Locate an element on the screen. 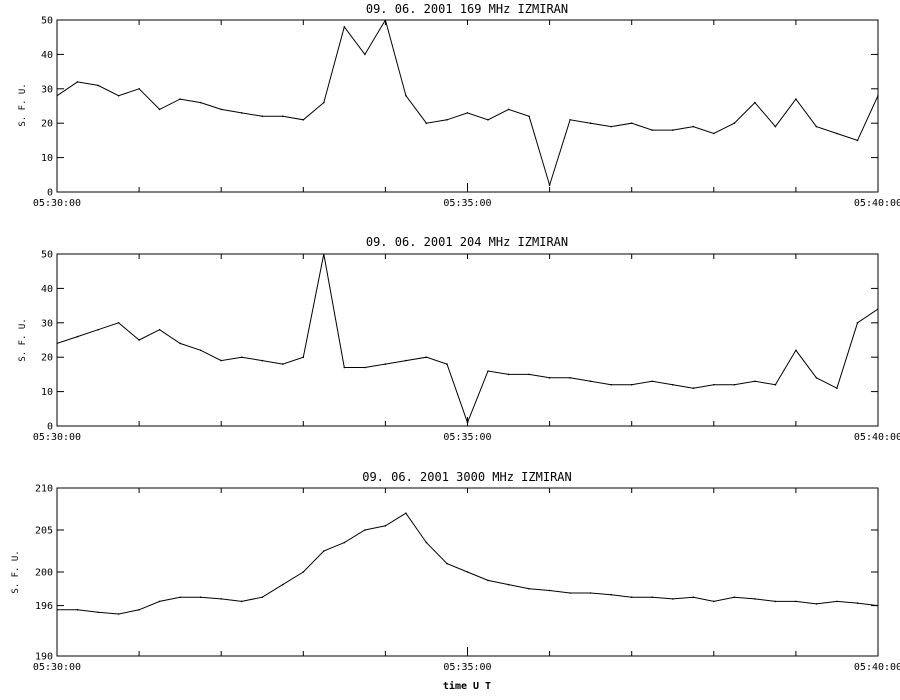 The width and height of the screenshot is (900, 700). y-tick-label: 50 is located at coordinates (47, 21).